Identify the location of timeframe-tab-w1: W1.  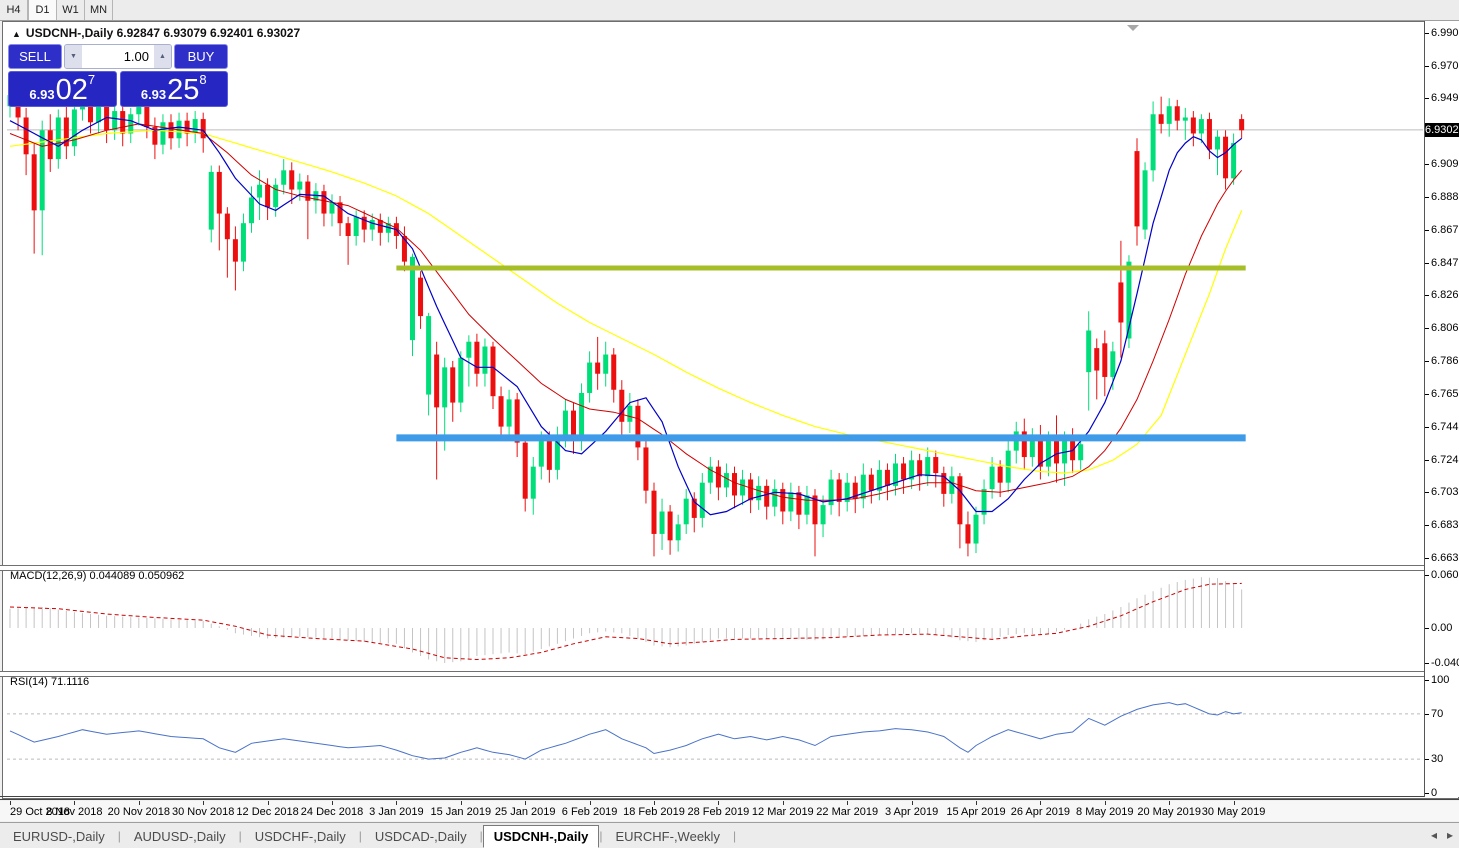
(71, 10).